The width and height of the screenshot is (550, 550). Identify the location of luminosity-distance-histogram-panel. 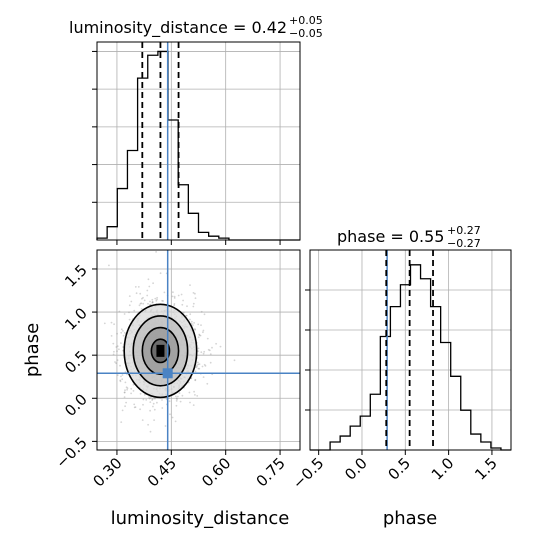
(198, 141).